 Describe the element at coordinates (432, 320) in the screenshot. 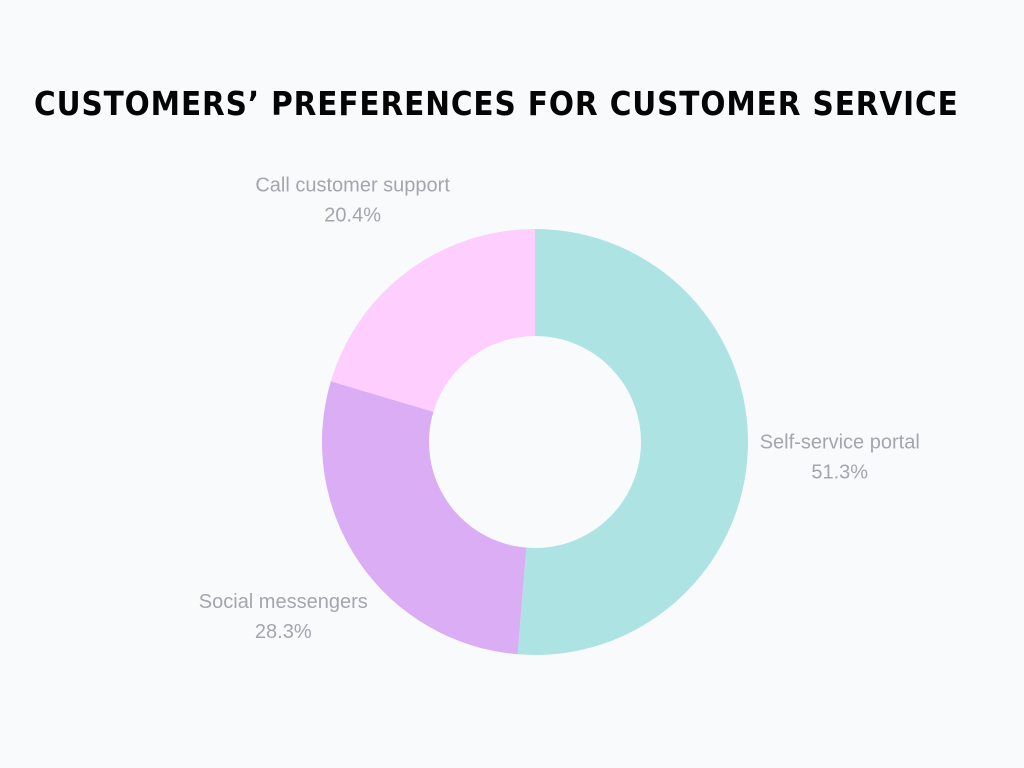

I see `slice-call-customer-support` at that location.